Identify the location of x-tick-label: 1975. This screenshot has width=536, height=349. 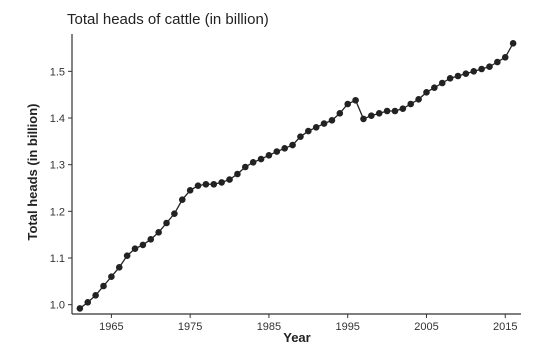
(190, 327).